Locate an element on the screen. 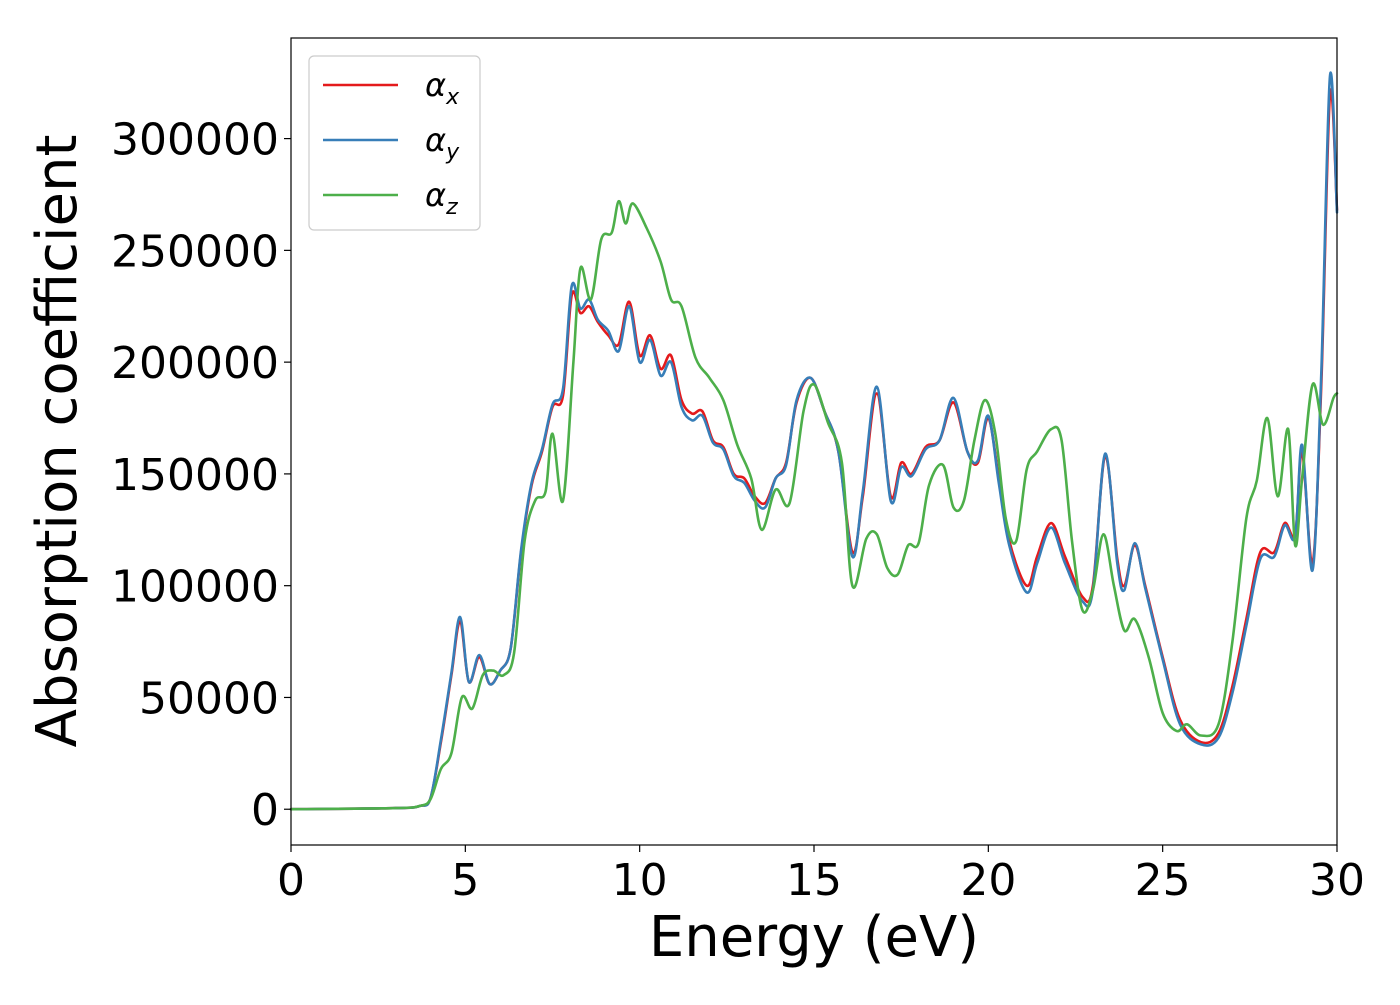 This screenshot has width=1400, height=1005. y-tick-label: 100000 is located at coordinates (195, 587).